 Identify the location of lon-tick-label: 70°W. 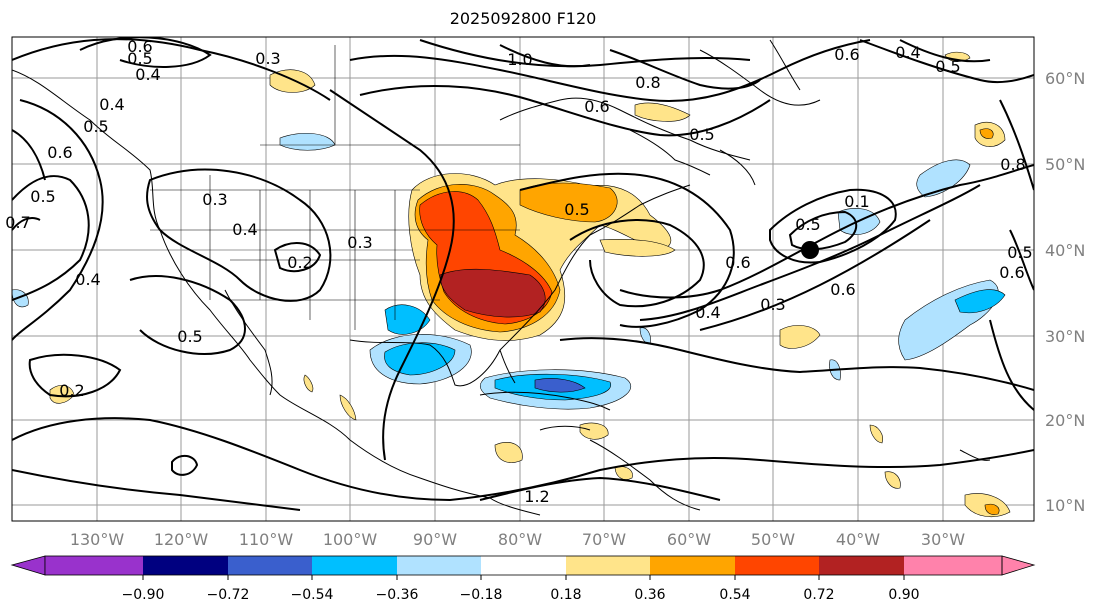
(604, 539).